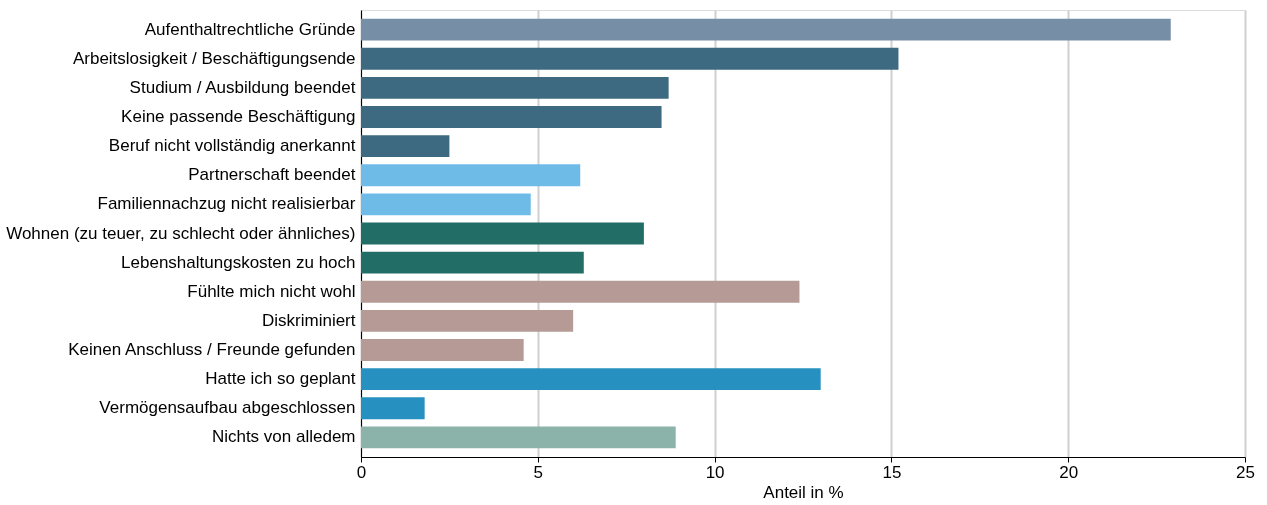 The width and height of the screenshot is (1267, 505). What do you see at coordinates (238, 262) in the screenshot?
I see `y-tick-label: Lebenshaltungskosten zu hoch` at bounding box center [238, 262].